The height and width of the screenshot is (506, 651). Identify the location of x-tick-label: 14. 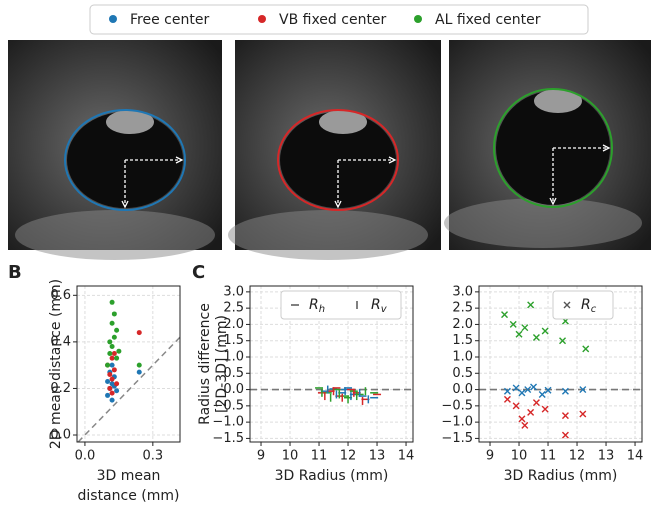
(635, 456).